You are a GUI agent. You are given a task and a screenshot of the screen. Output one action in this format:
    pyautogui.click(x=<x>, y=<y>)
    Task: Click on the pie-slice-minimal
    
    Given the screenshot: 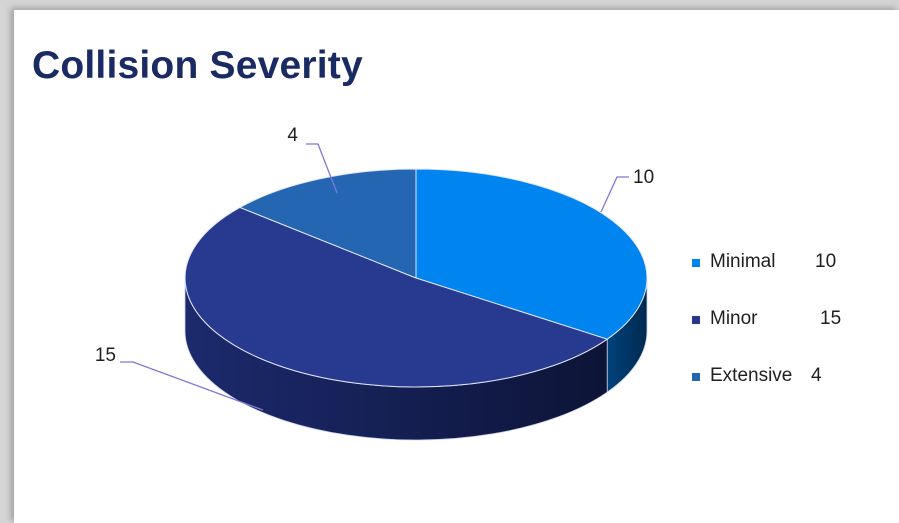 What is the action you would take?
    pyautogui.click(x=531, y=254)
    